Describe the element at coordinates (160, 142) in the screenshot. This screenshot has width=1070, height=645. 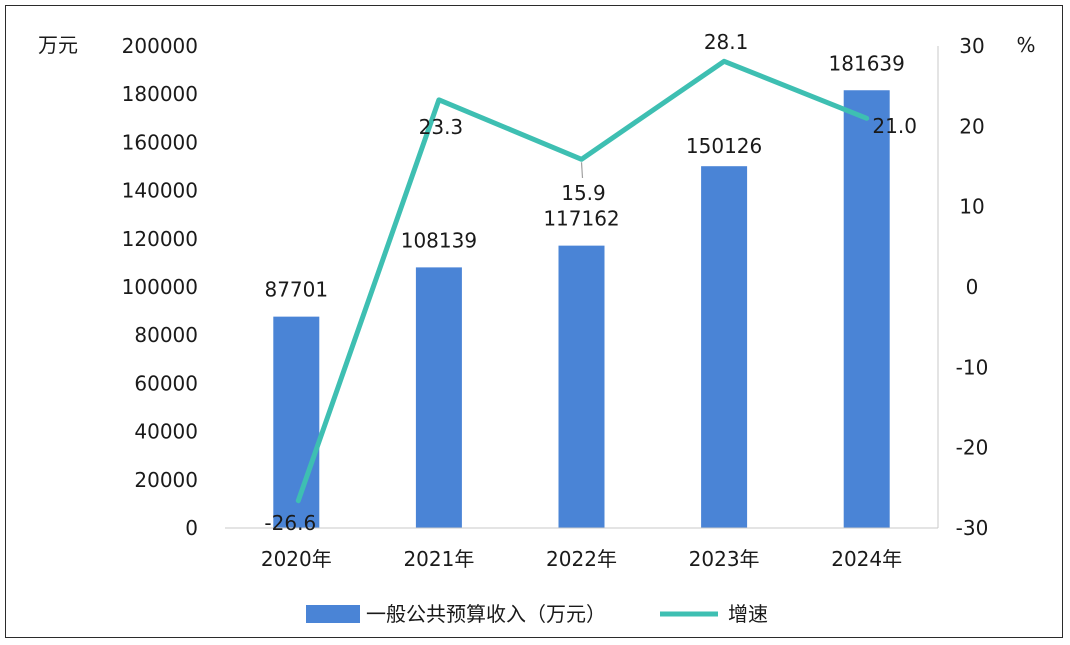
I see `left-tick-label: 160000` at that location.